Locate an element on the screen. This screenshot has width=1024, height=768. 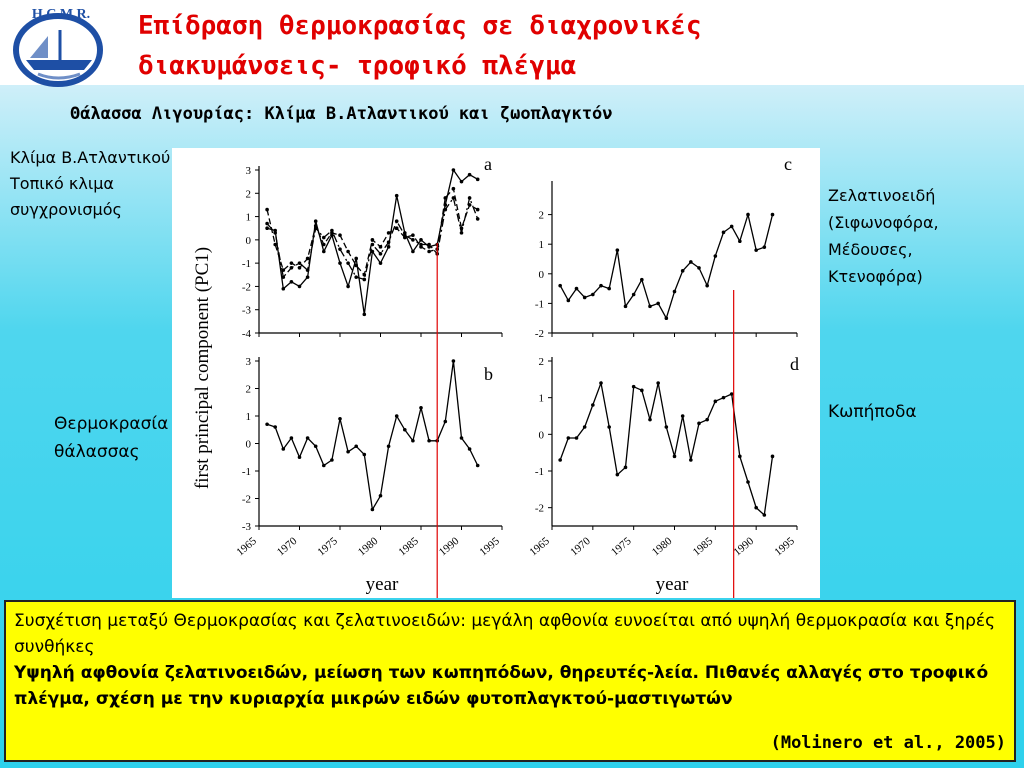
y-tick-label: -4 is located at coordinates (247, 334).